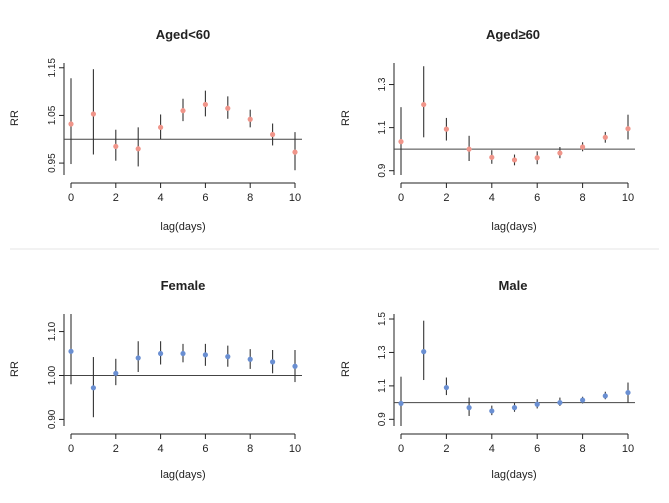 This screenshot has height=503, width=669. What do you see at coordinates (513, 34) in the screenshot?
I see `panel-title: Aged≥60` at bounding box center [513, 34].